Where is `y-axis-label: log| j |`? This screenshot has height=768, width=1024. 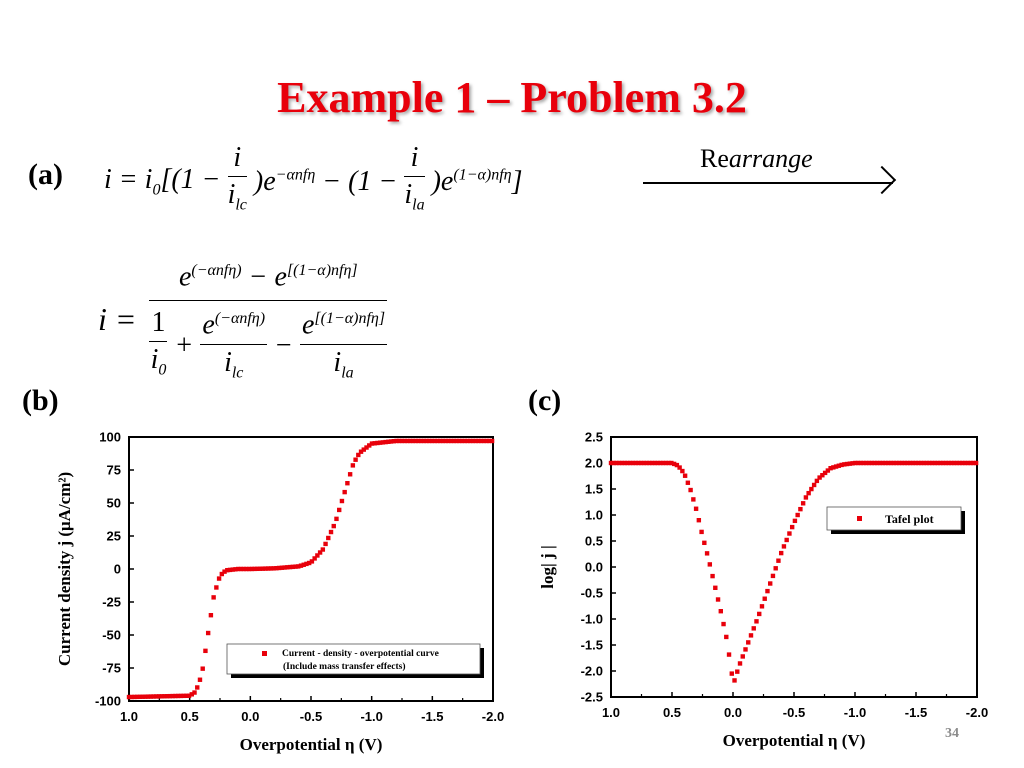 y-axis-label: log| j | is located at coordinates (547, 566).